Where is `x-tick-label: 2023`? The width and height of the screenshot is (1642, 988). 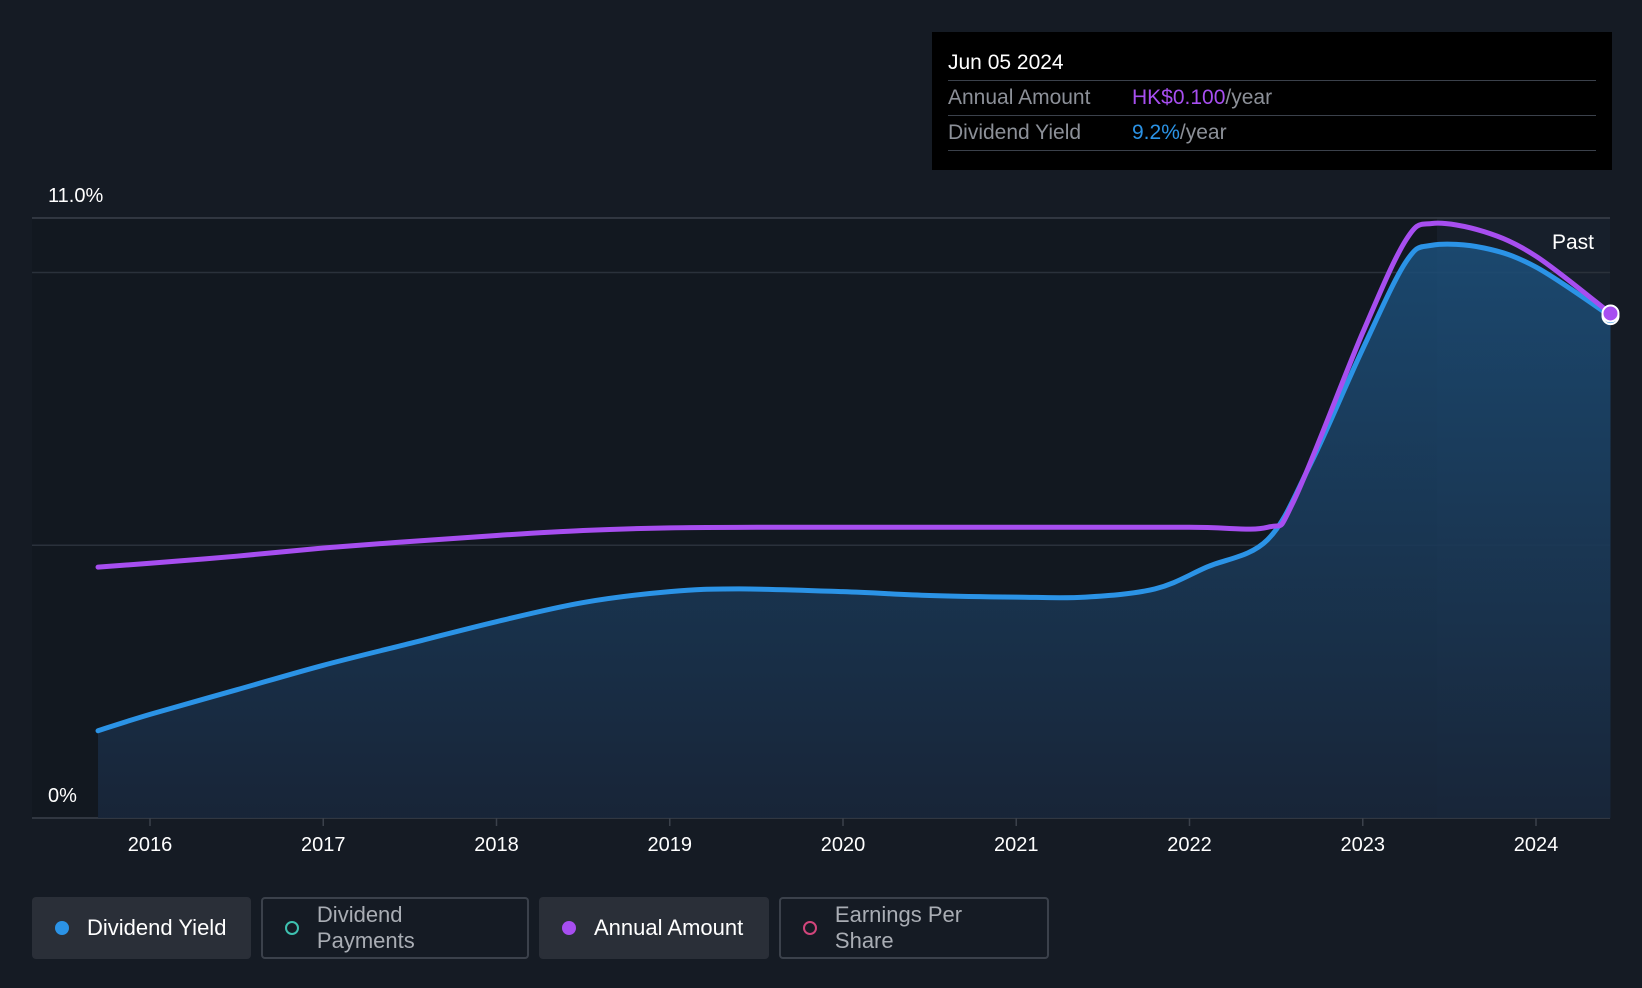 x-tick-label: 2023 is located at coordinates (1363, 845).